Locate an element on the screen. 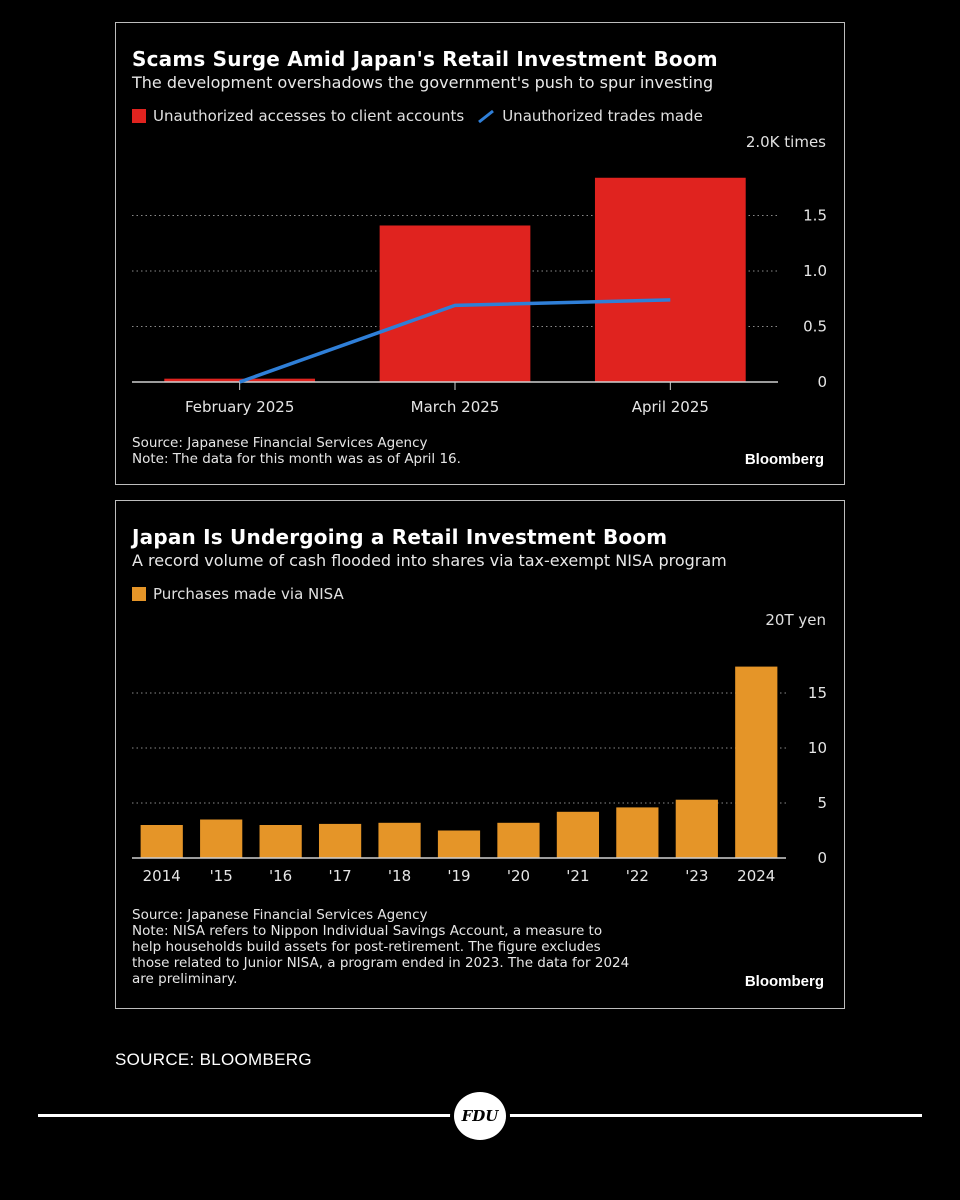 Image resolution: width=960 pixels, height=1200 pixels. fdu-logo: FDU is located at coordinates (480, 1116).